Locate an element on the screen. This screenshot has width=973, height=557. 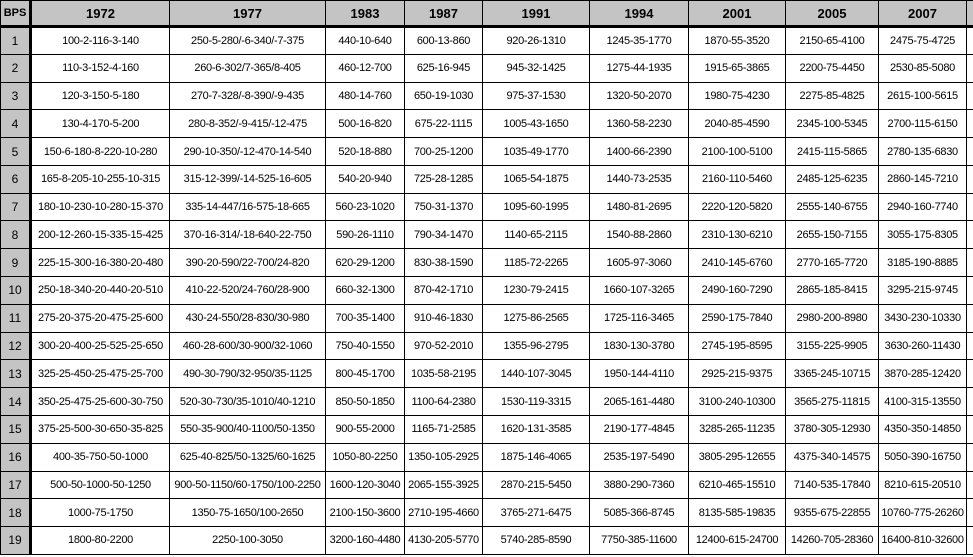
table-cell: 1530-119-3315 is located at coordinates (536, 401).